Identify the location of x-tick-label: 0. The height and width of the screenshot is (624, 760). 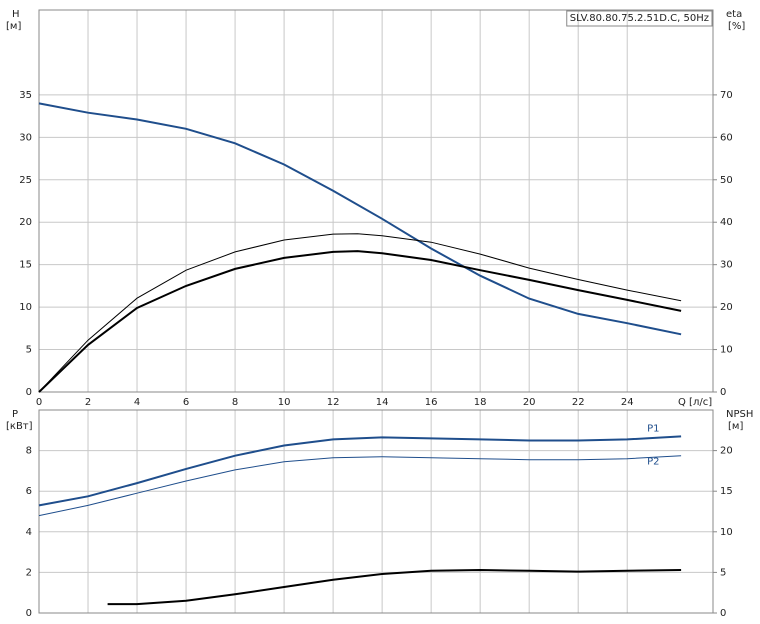
(39, 402).